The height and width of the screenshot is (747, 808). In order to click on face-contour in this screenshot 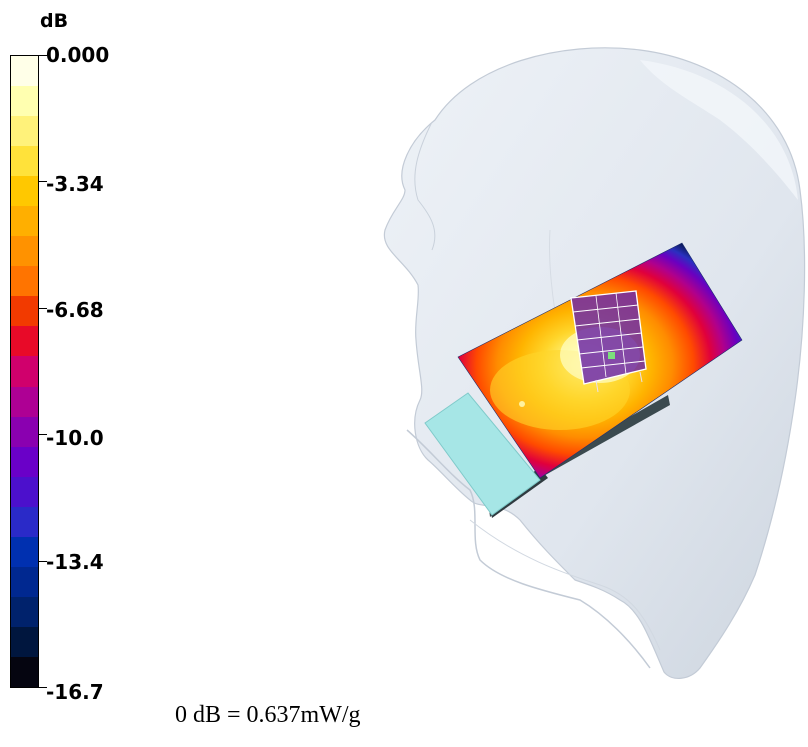, I will do `click(425, 186)`.